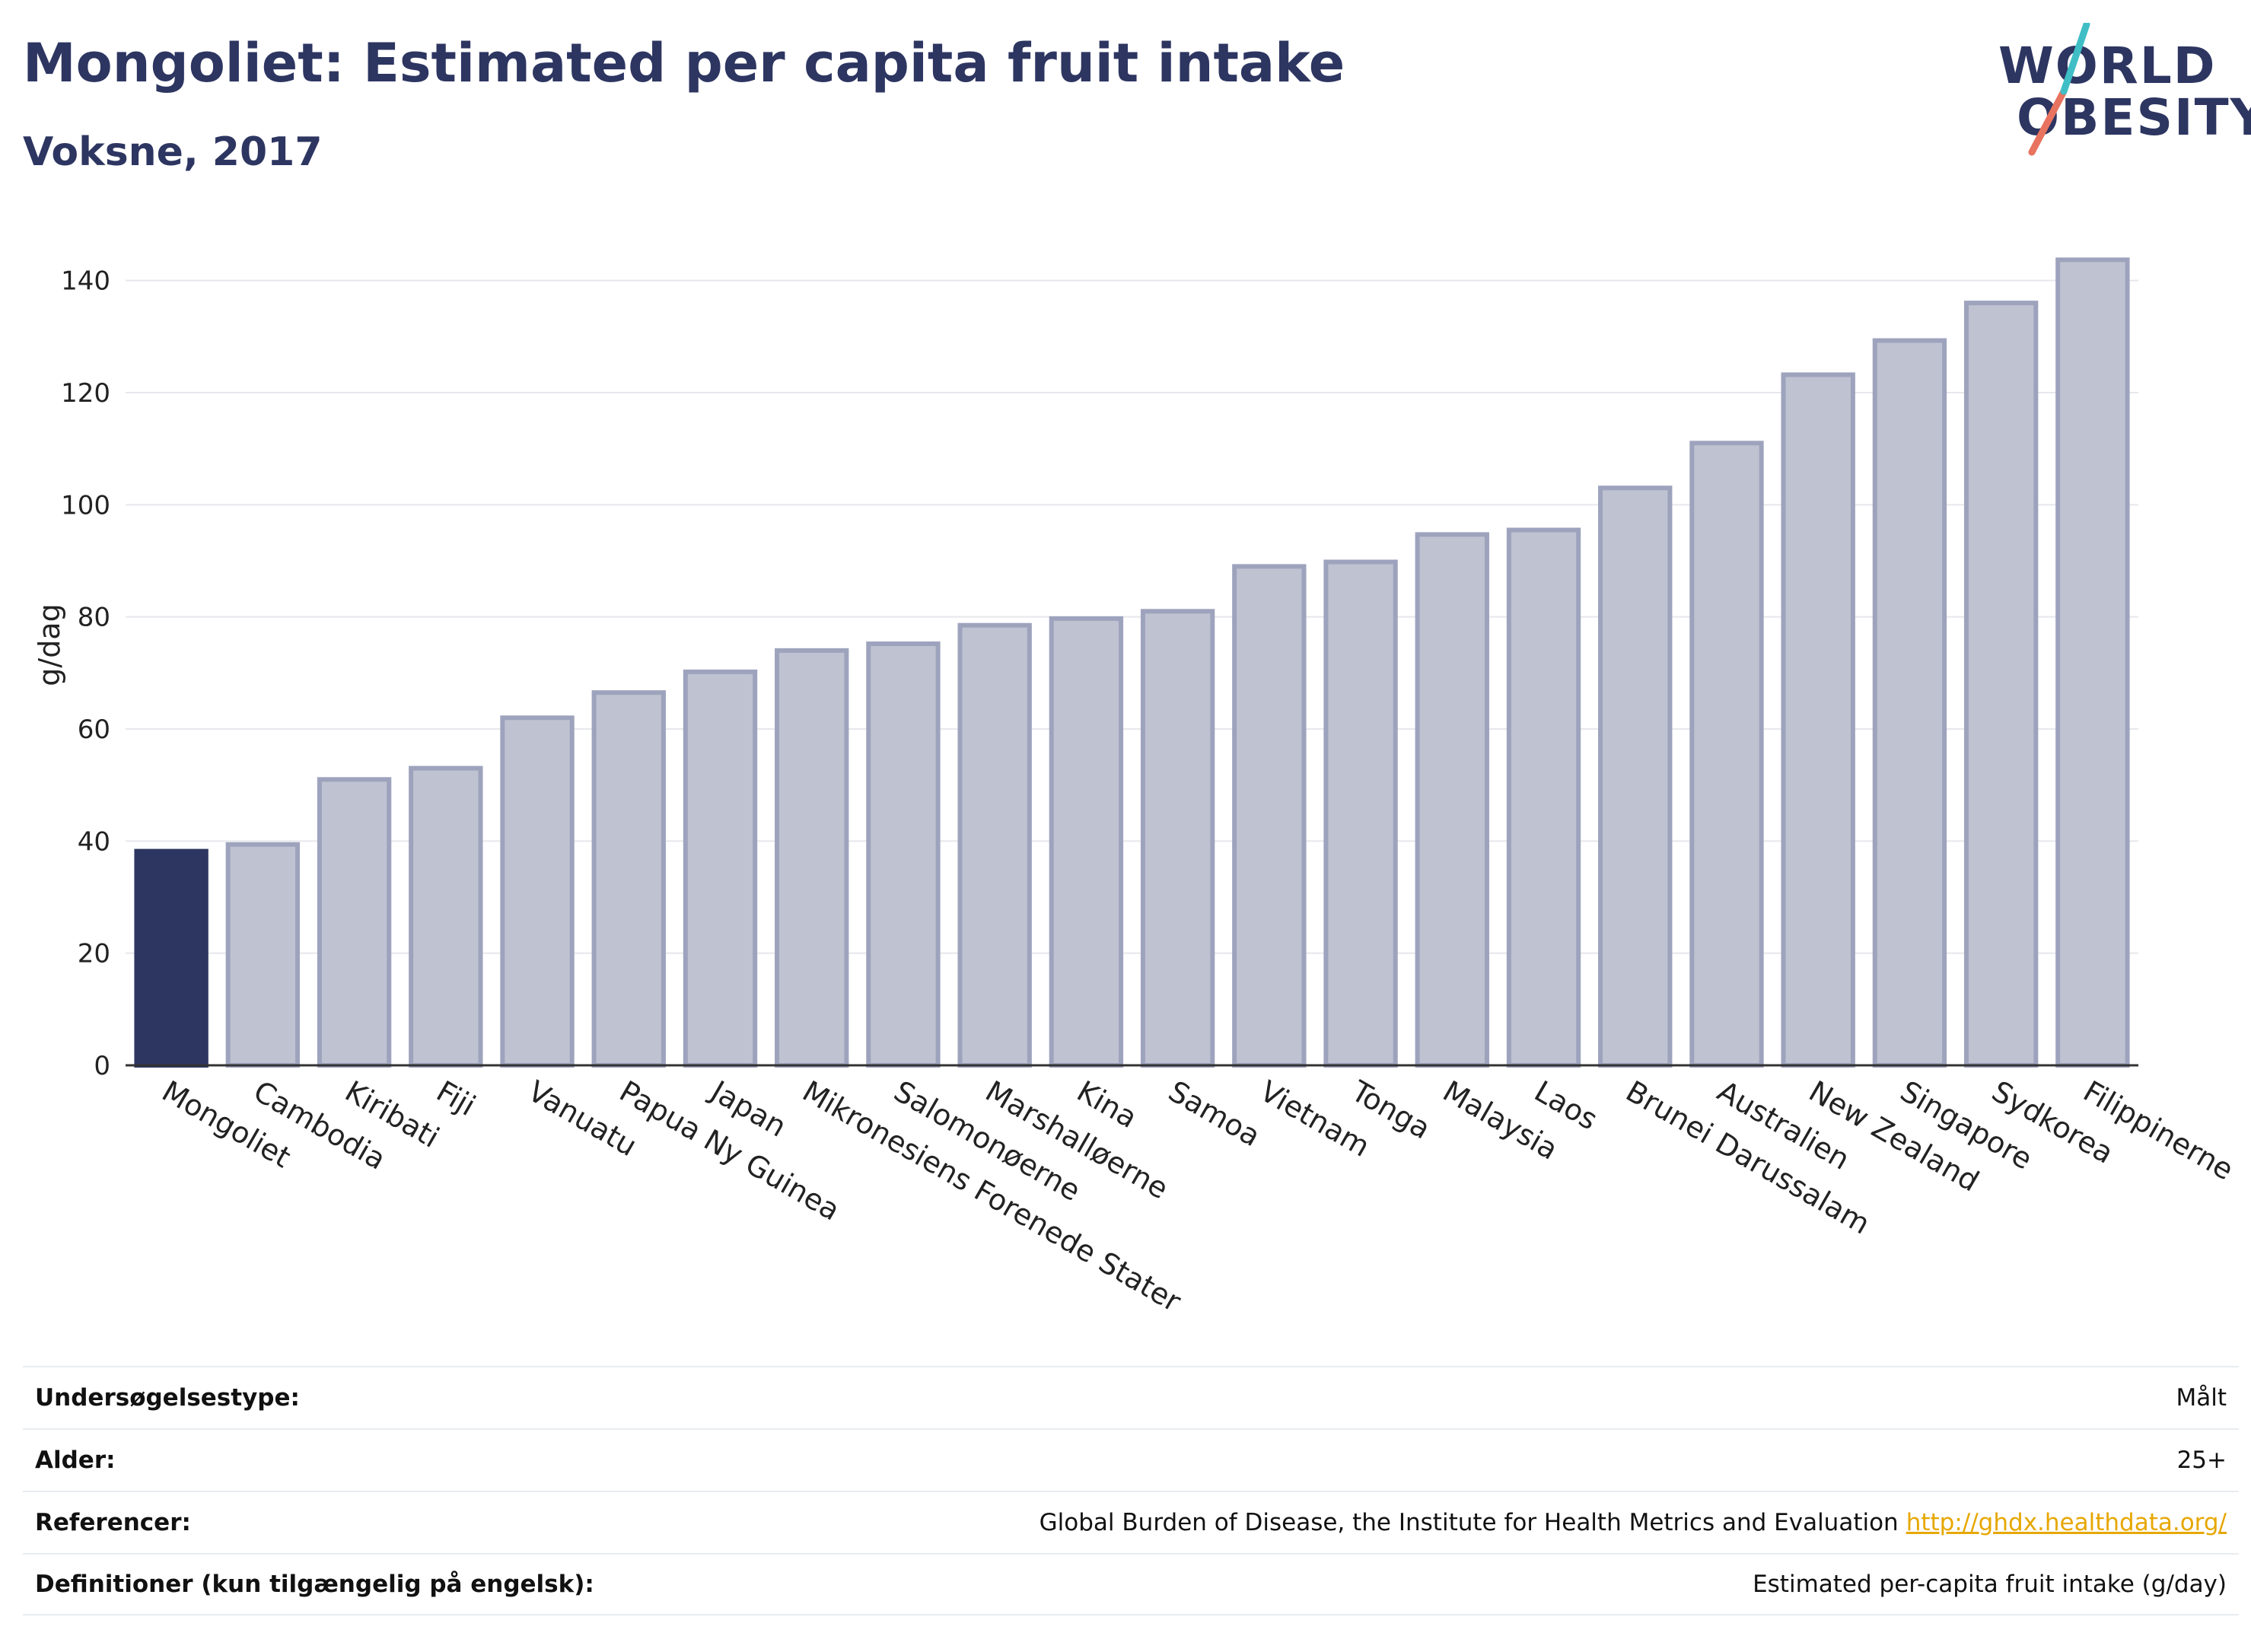 The image size is (2251, 1652). What do you see at coordinates (2201, 1460) in the screenshot?
I see `info-value: 25+` at bounding box center [2201, 1460].